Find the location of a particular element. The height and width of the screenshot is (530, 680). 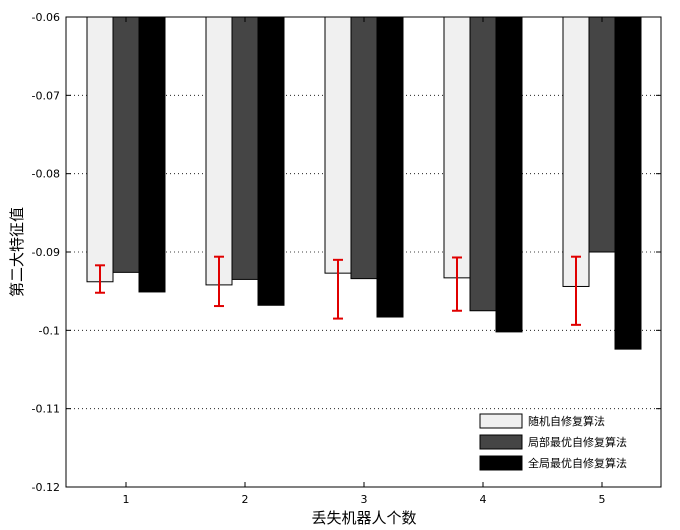

legend-label: 局部最优自修复算法 is located at coordinates (577, 442).